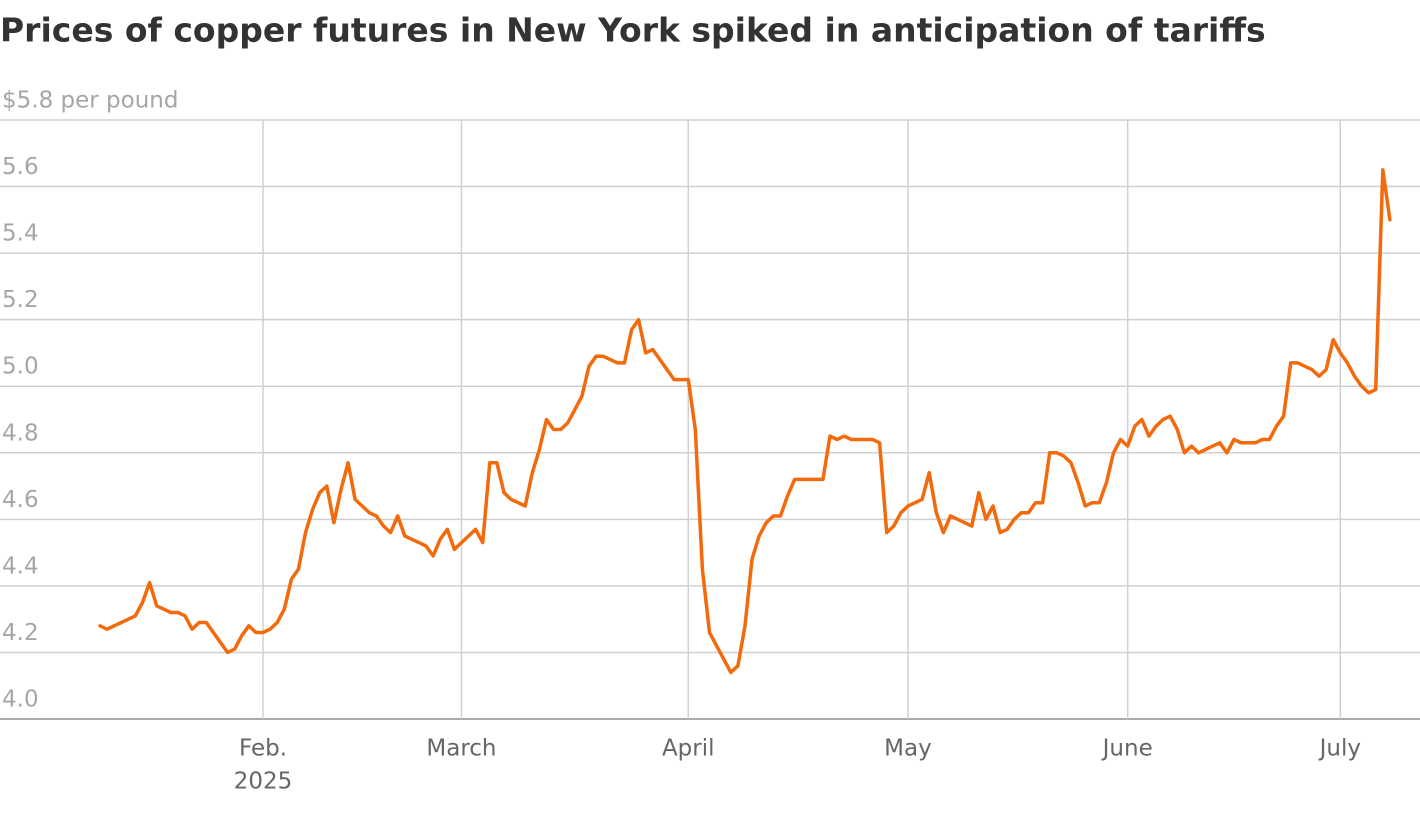  I want to click on x-tick-label: July, so click(1339, 749).